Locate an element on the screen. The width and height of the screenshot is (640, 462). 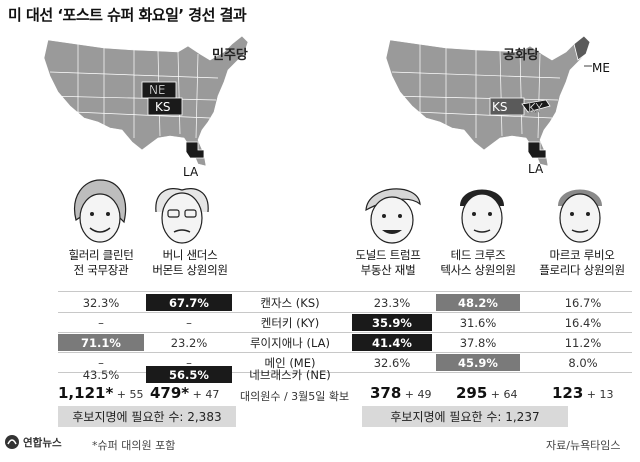
rubio-name: 마르코 루비오 플로리다 상원의원 is located at coordinates (582, 262).